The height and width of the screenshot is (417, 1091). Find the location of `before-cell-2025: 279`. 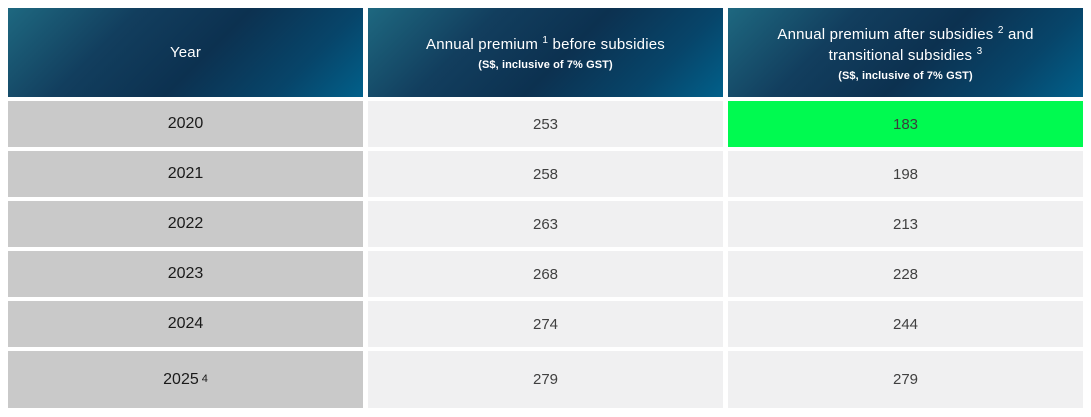

before-cell-2025: 279 is located at coordinates (545, 379).